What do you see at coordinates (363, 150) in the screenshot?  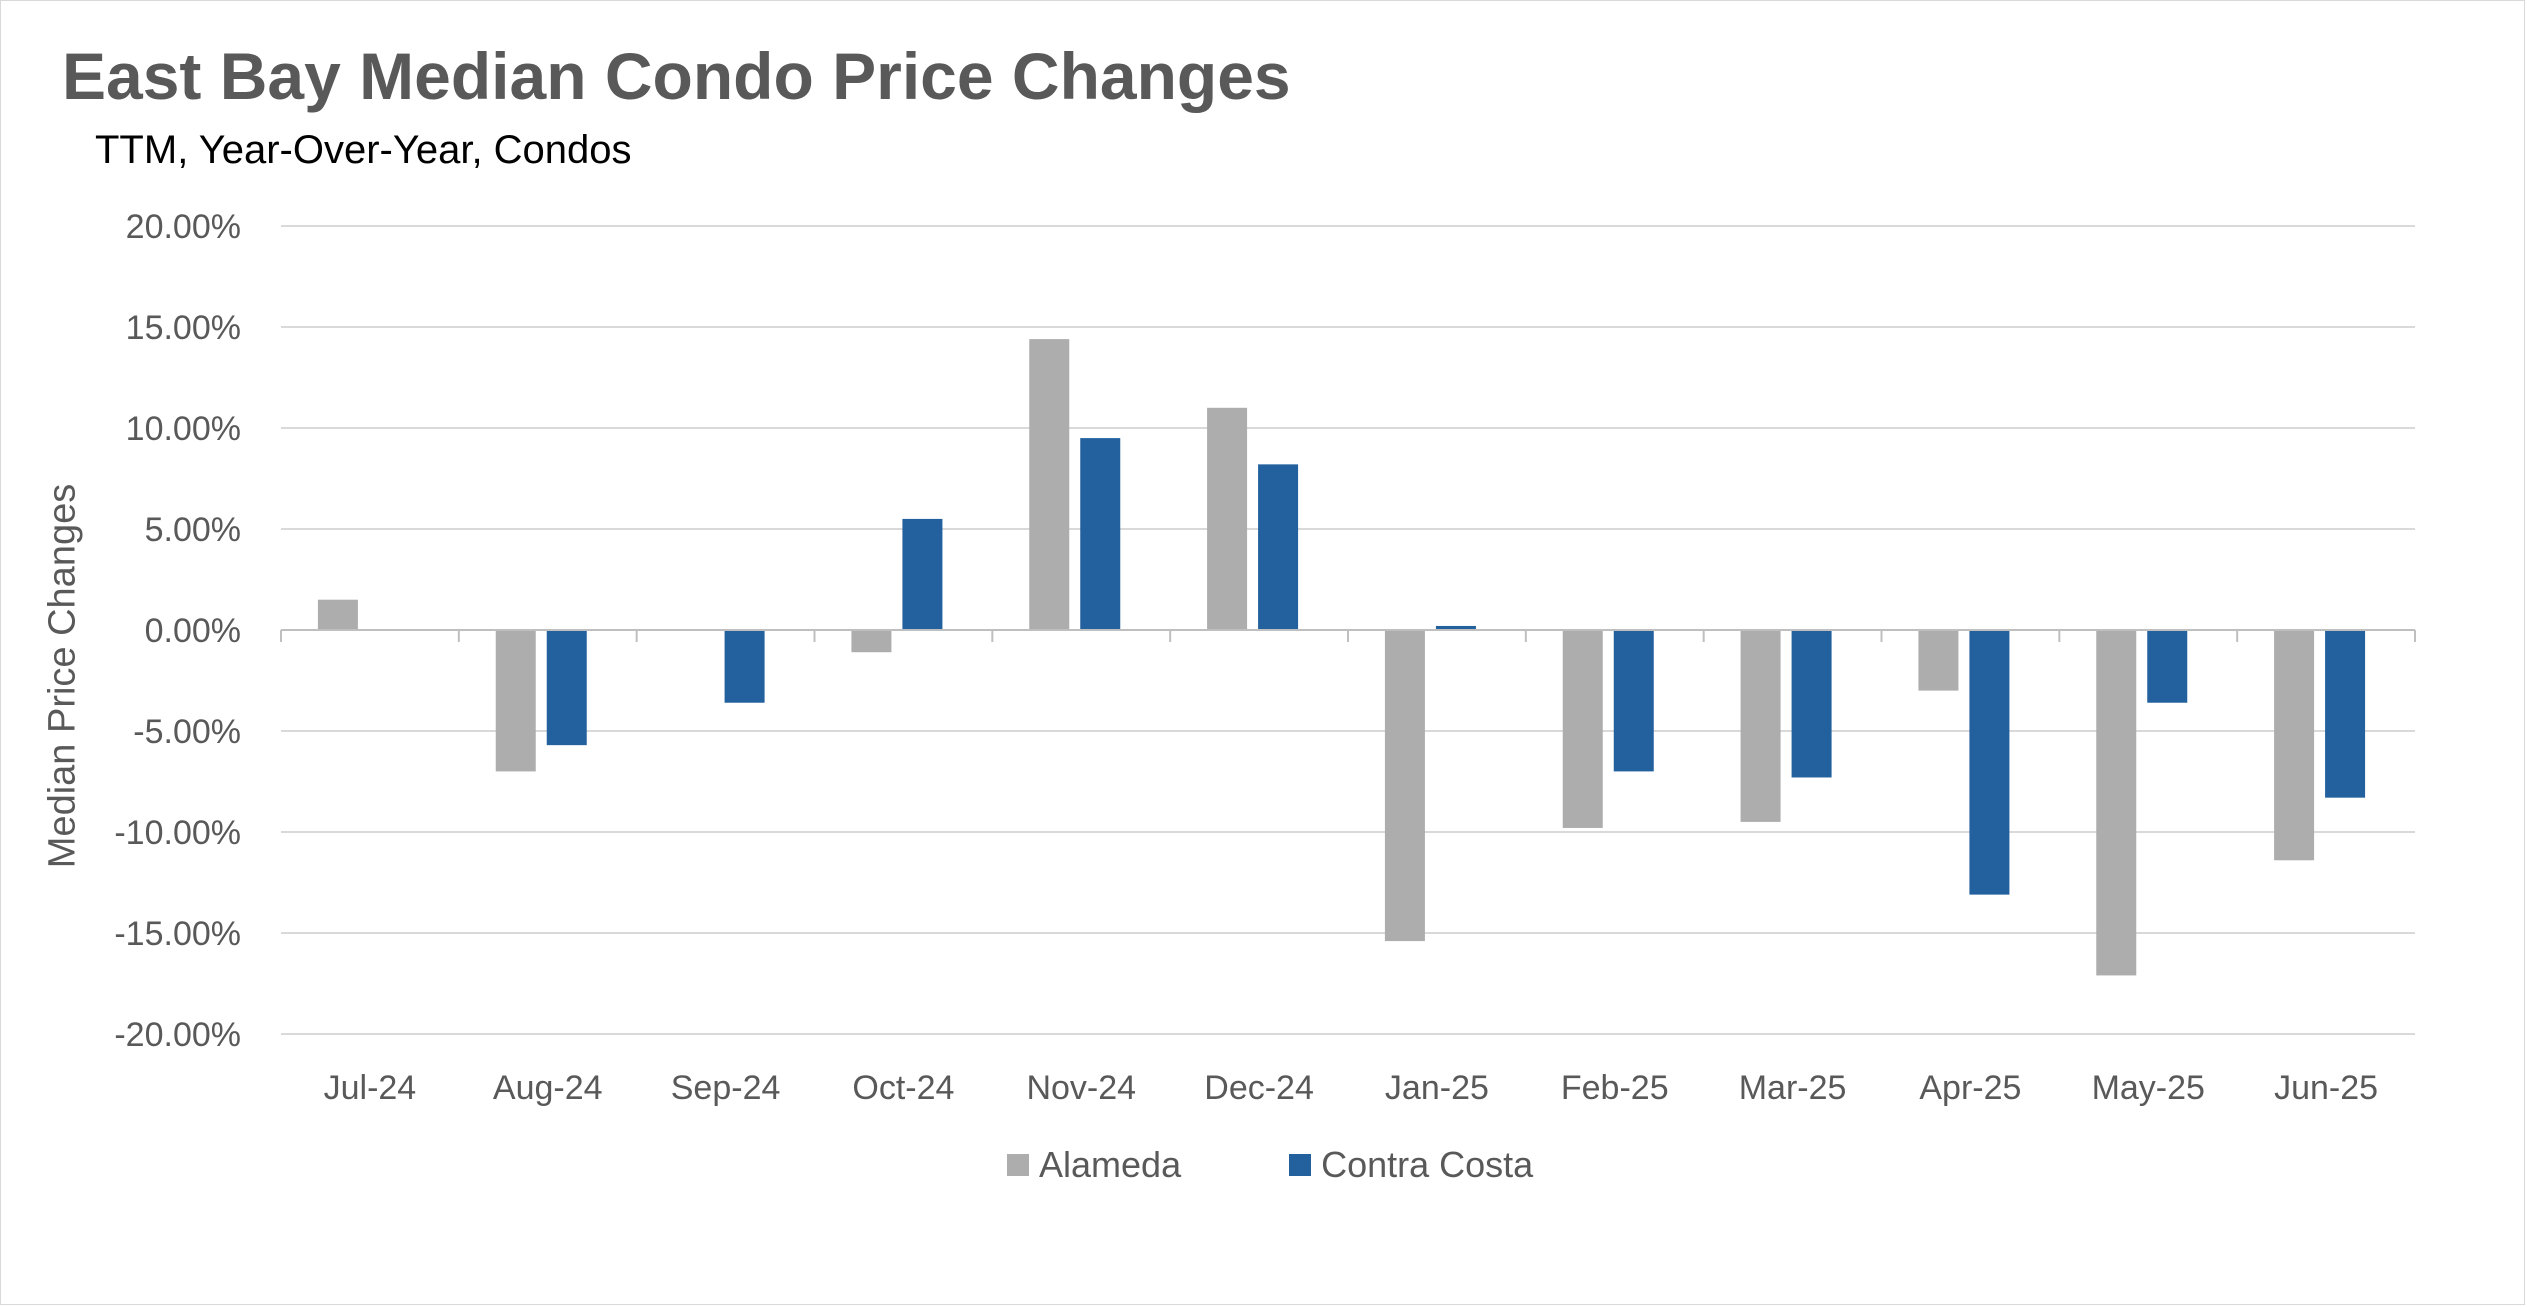 I see `chart-subtitle: TTM, Year-Over-Year, Condos` at bounding box center [363, 150].